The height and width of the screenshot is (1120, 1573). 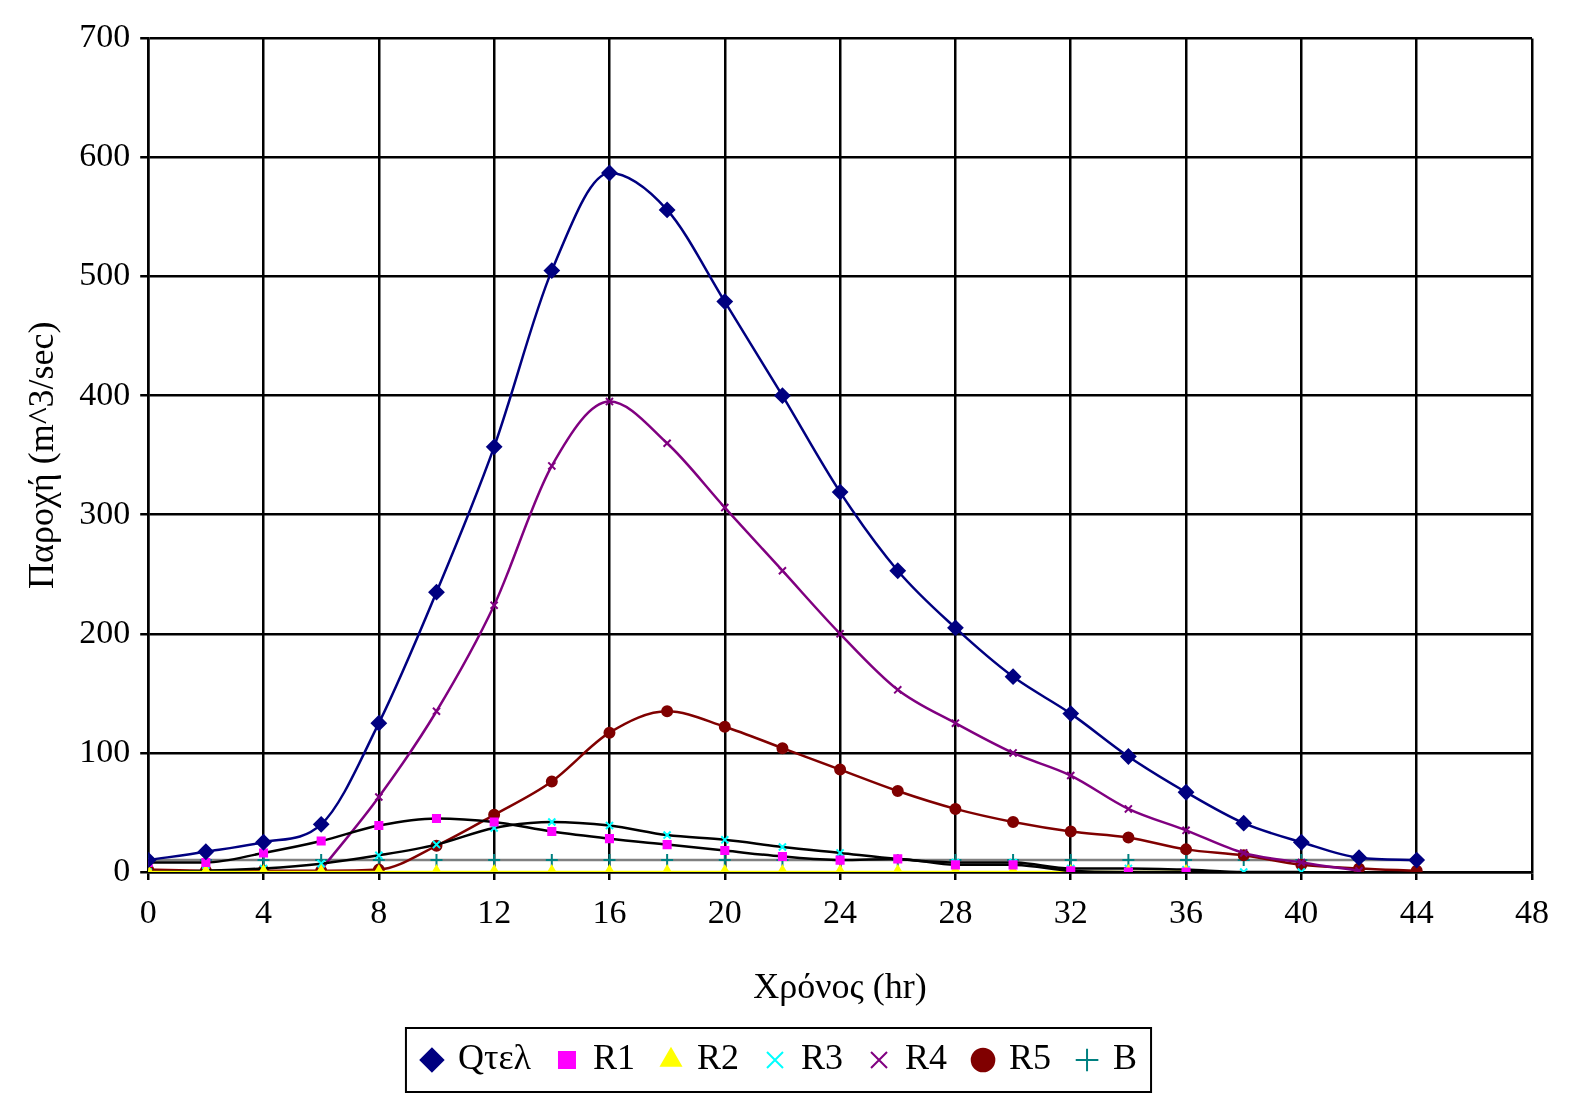 I want to click on legend-label: R1, so click(x=613, y=1057).